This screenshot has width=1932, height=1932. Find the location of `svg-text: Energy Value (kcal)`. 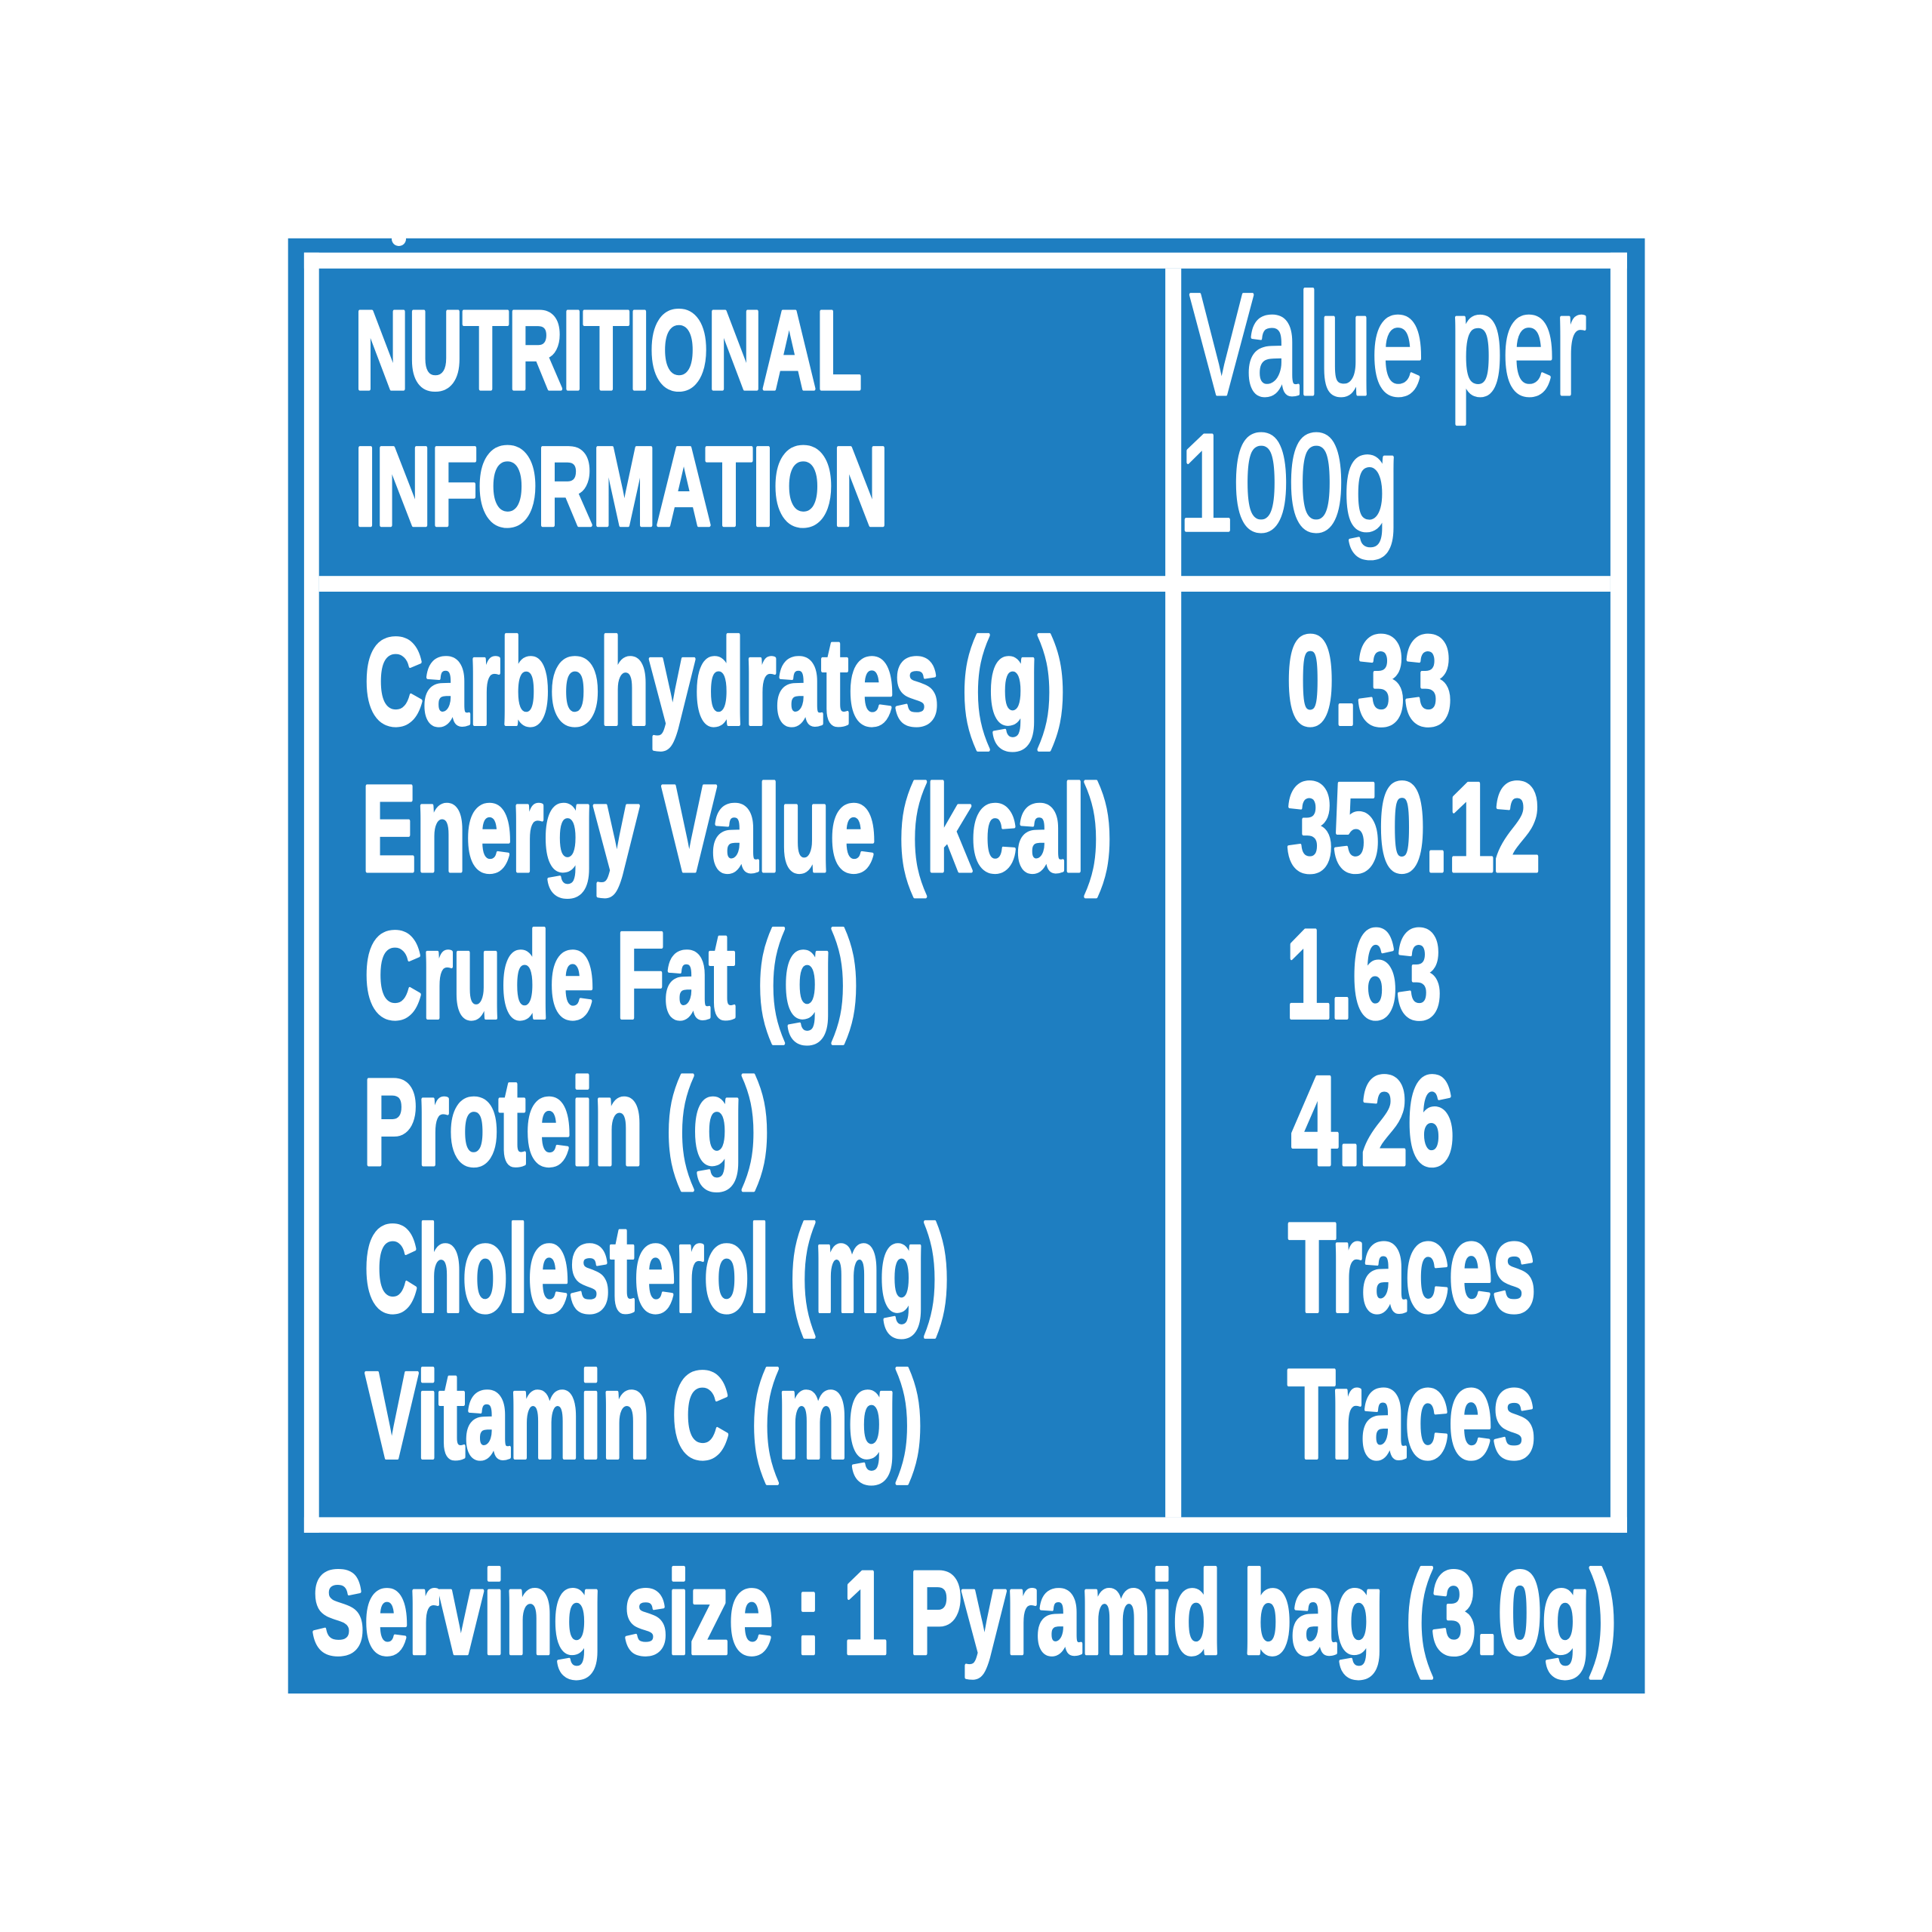

svg-text: Energy Value (kcal) is located at coordinates (736, 828).